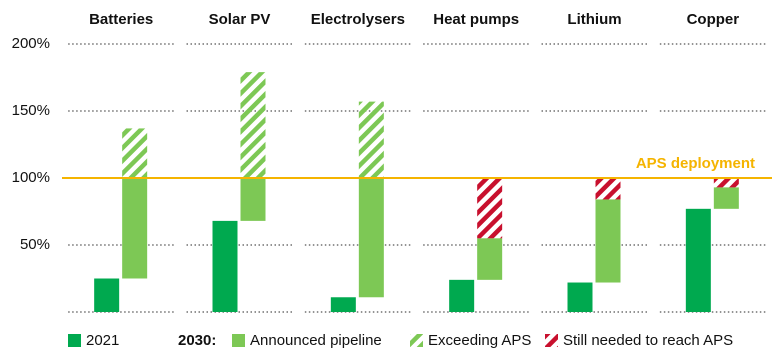  I want to click on legend-label: 2021, so click(102, 340).